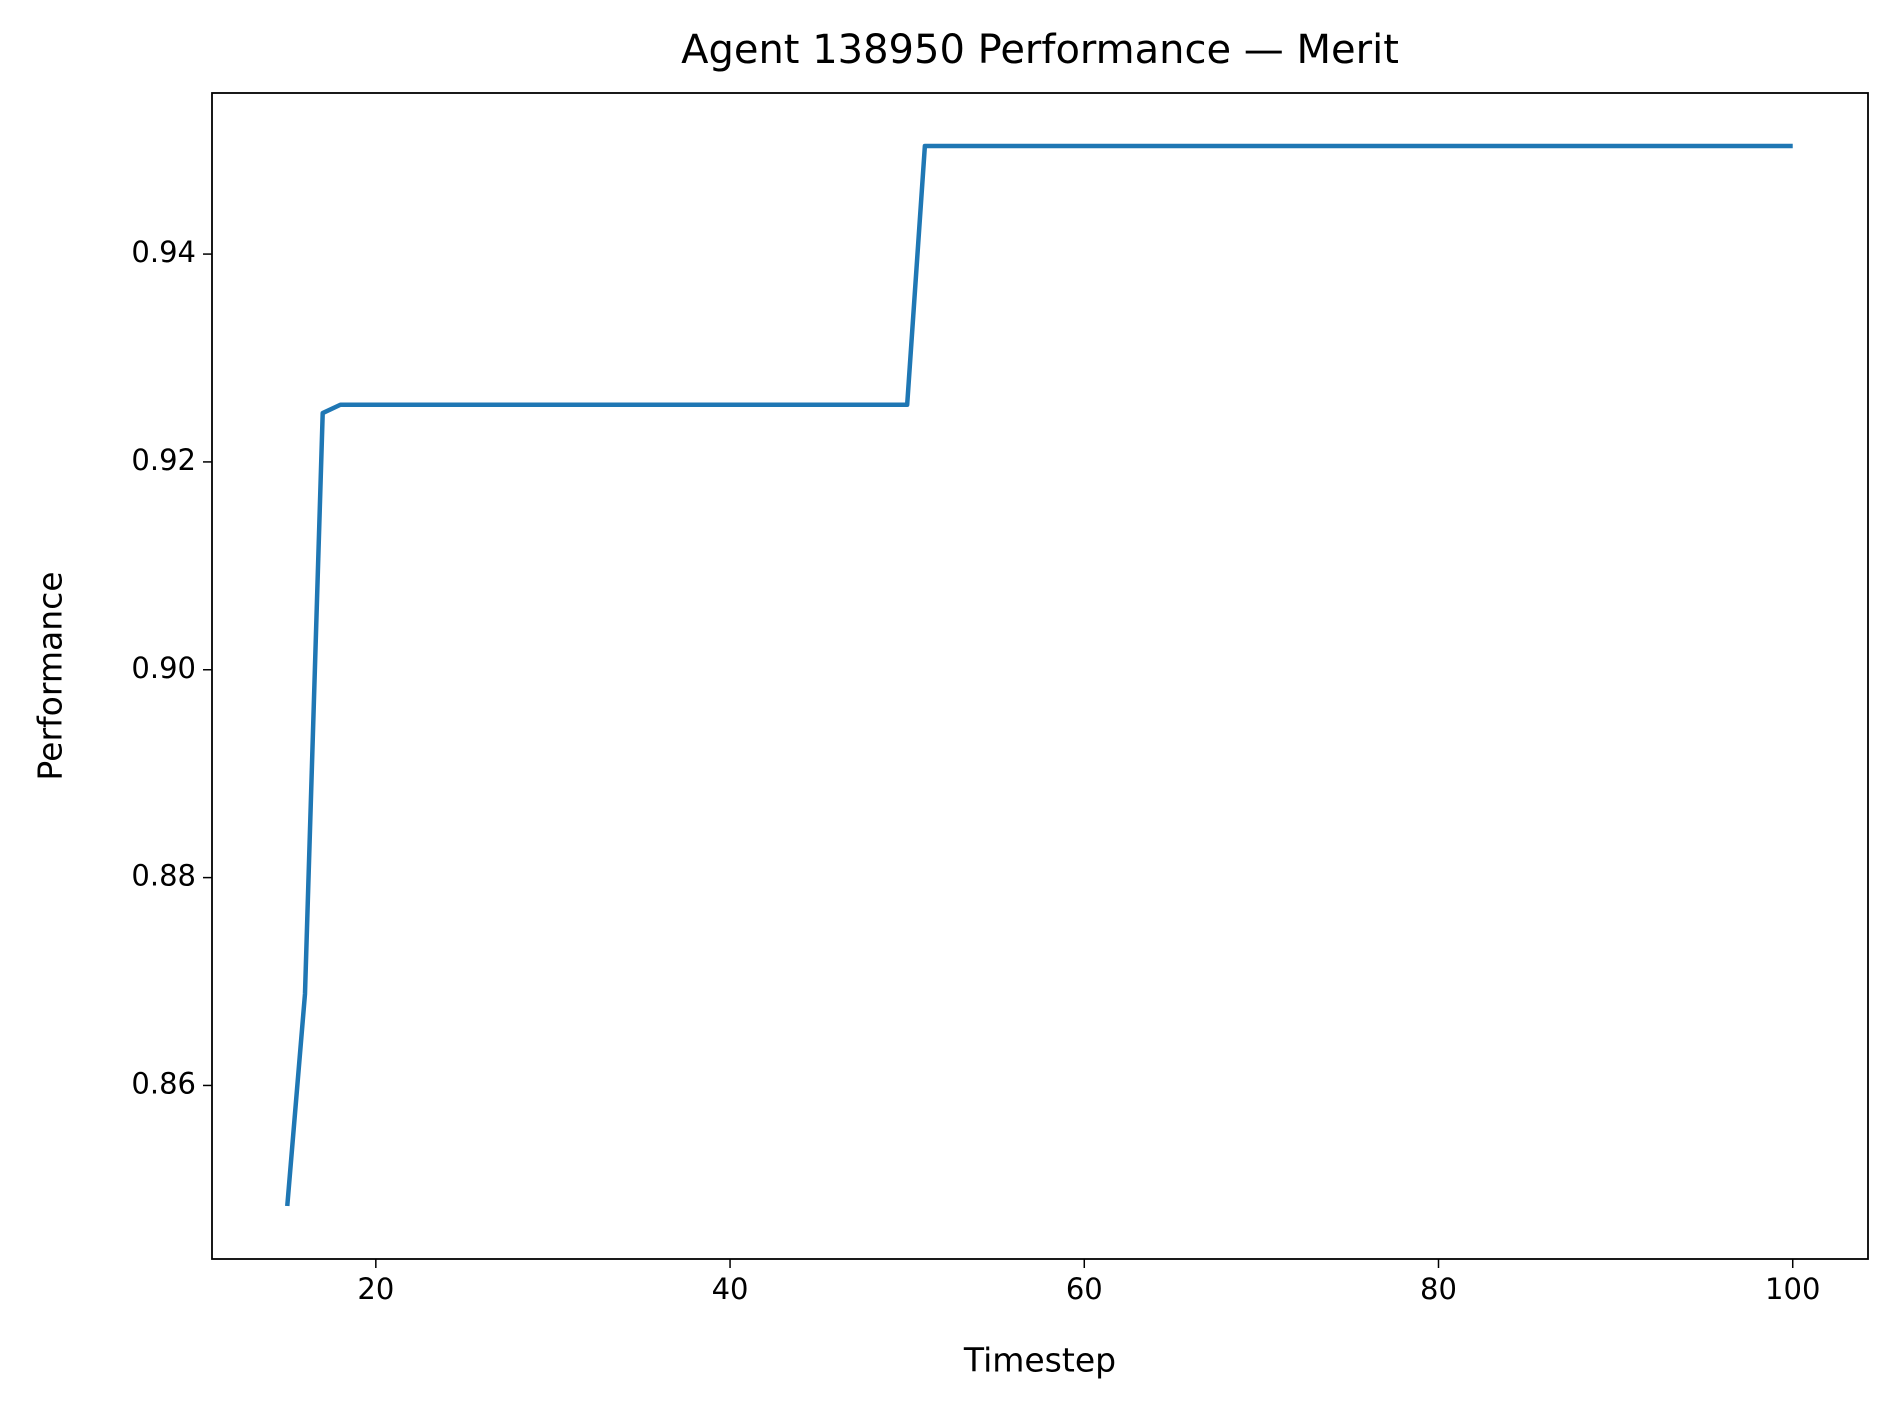 This screenshot has width=1887, height=1408. Describe the element at coordinates (1438, 1289) in the screenshot. I see `x-tick-label: 80` at that location.